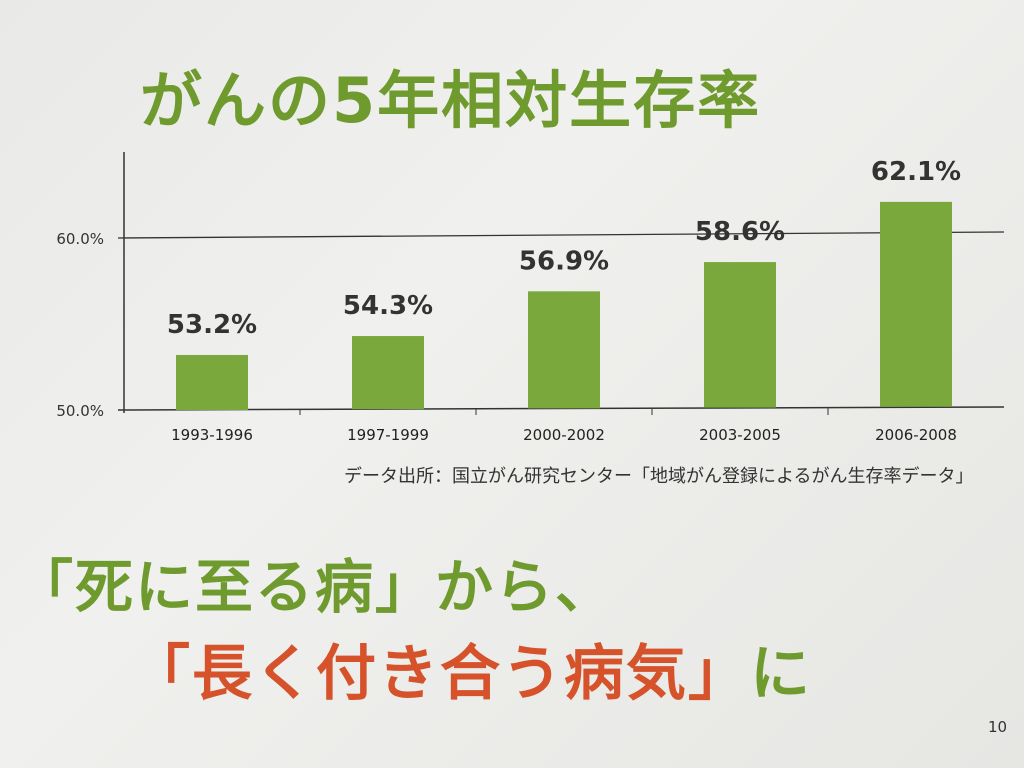 Image resolution: width=1024 pixels, height=768 pixels. Describe the element at coordinates (916, 435) in the screenshot. I see `x-tick-label: 2006-2008` at that location.